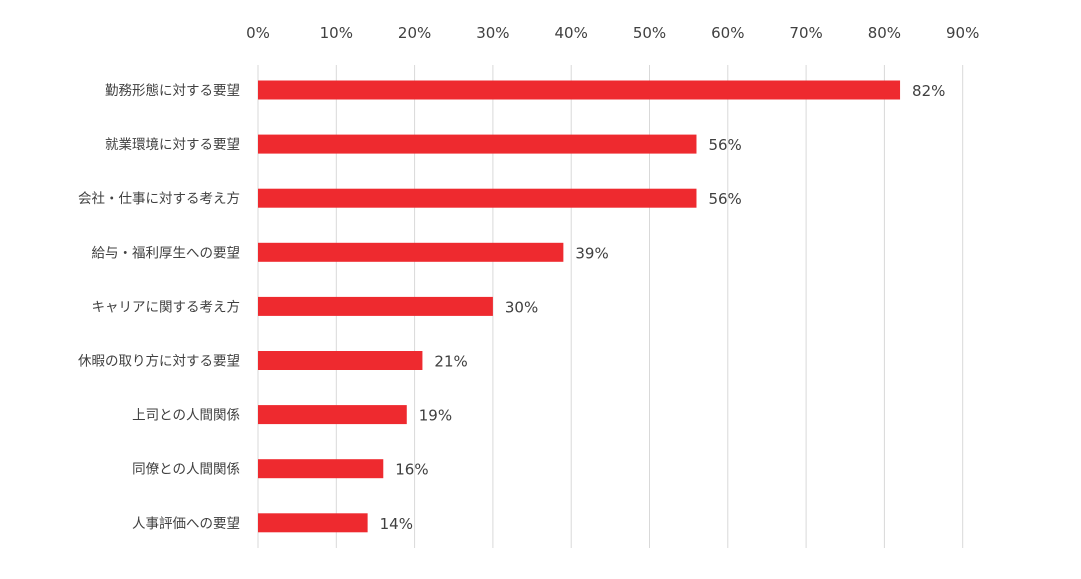 The image size is (1081, 579). What do you see at coordinates (186, 470) in the screenshot?
I see `category-label: 同僚との人間関係` at bounding box center [186, 470].